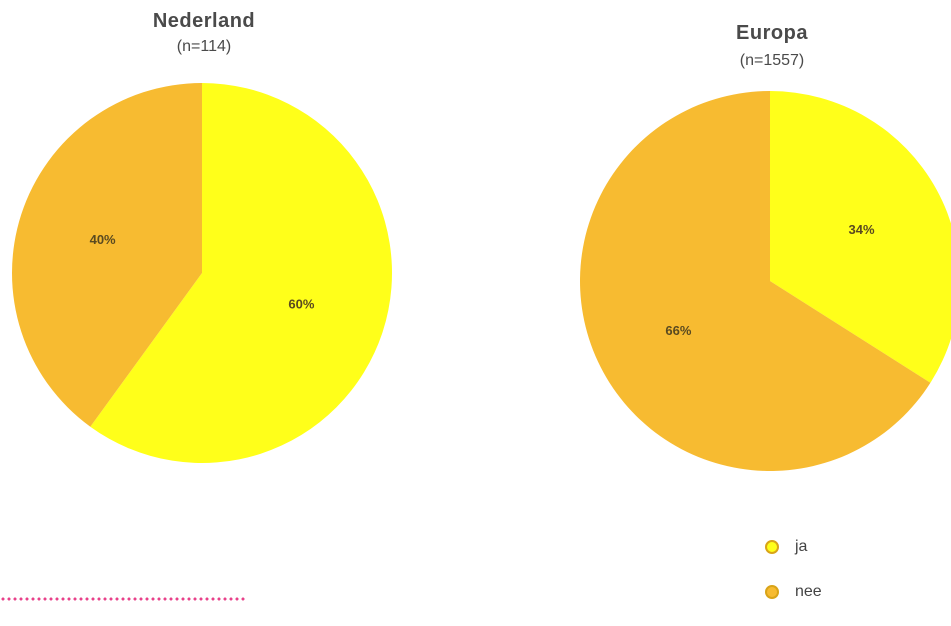 The width and height of the screenshot is (951, 626). What do you see at coordinates (204, 21) in the screenshot?
I see `pie-title-nederland: Nederland` at bounding box center [204, 21].